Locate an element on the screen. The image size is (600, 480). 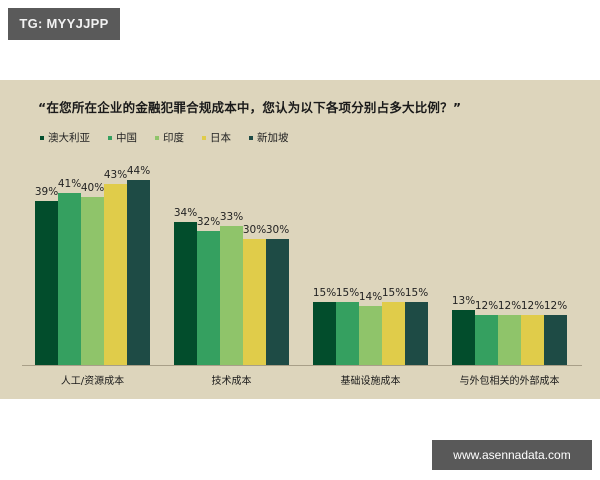
bar-value-label: 14% is located at coordinates (370, 297).